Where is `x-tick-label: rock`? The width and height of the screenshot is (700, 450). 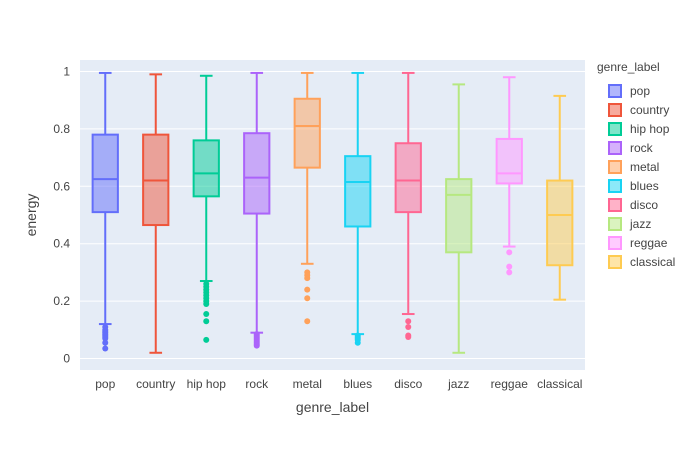 x-tick-label: rock is located at coordinates (257, 384).